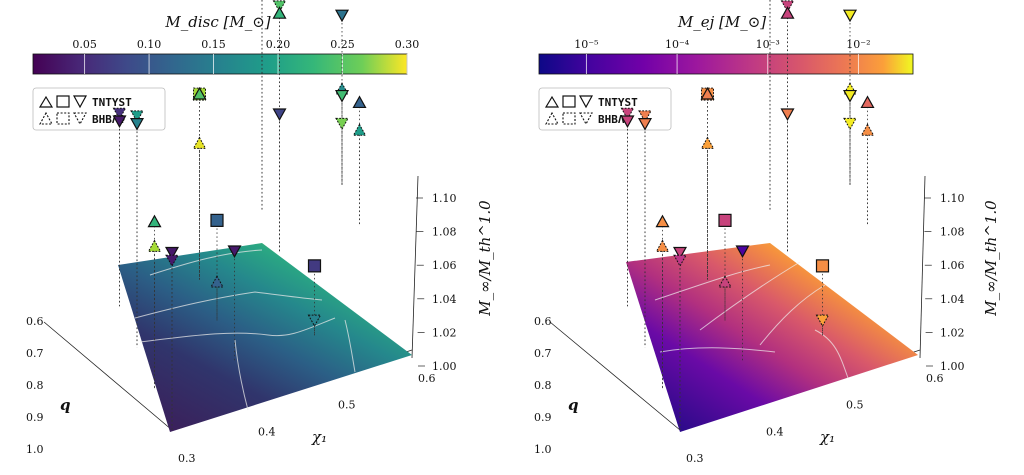 This screenshot has width=1024, height=475. What do you see at coordinates (615, 376) in the screenshot?
I see `right-q-axis-line` at bounding box center [615, 376].